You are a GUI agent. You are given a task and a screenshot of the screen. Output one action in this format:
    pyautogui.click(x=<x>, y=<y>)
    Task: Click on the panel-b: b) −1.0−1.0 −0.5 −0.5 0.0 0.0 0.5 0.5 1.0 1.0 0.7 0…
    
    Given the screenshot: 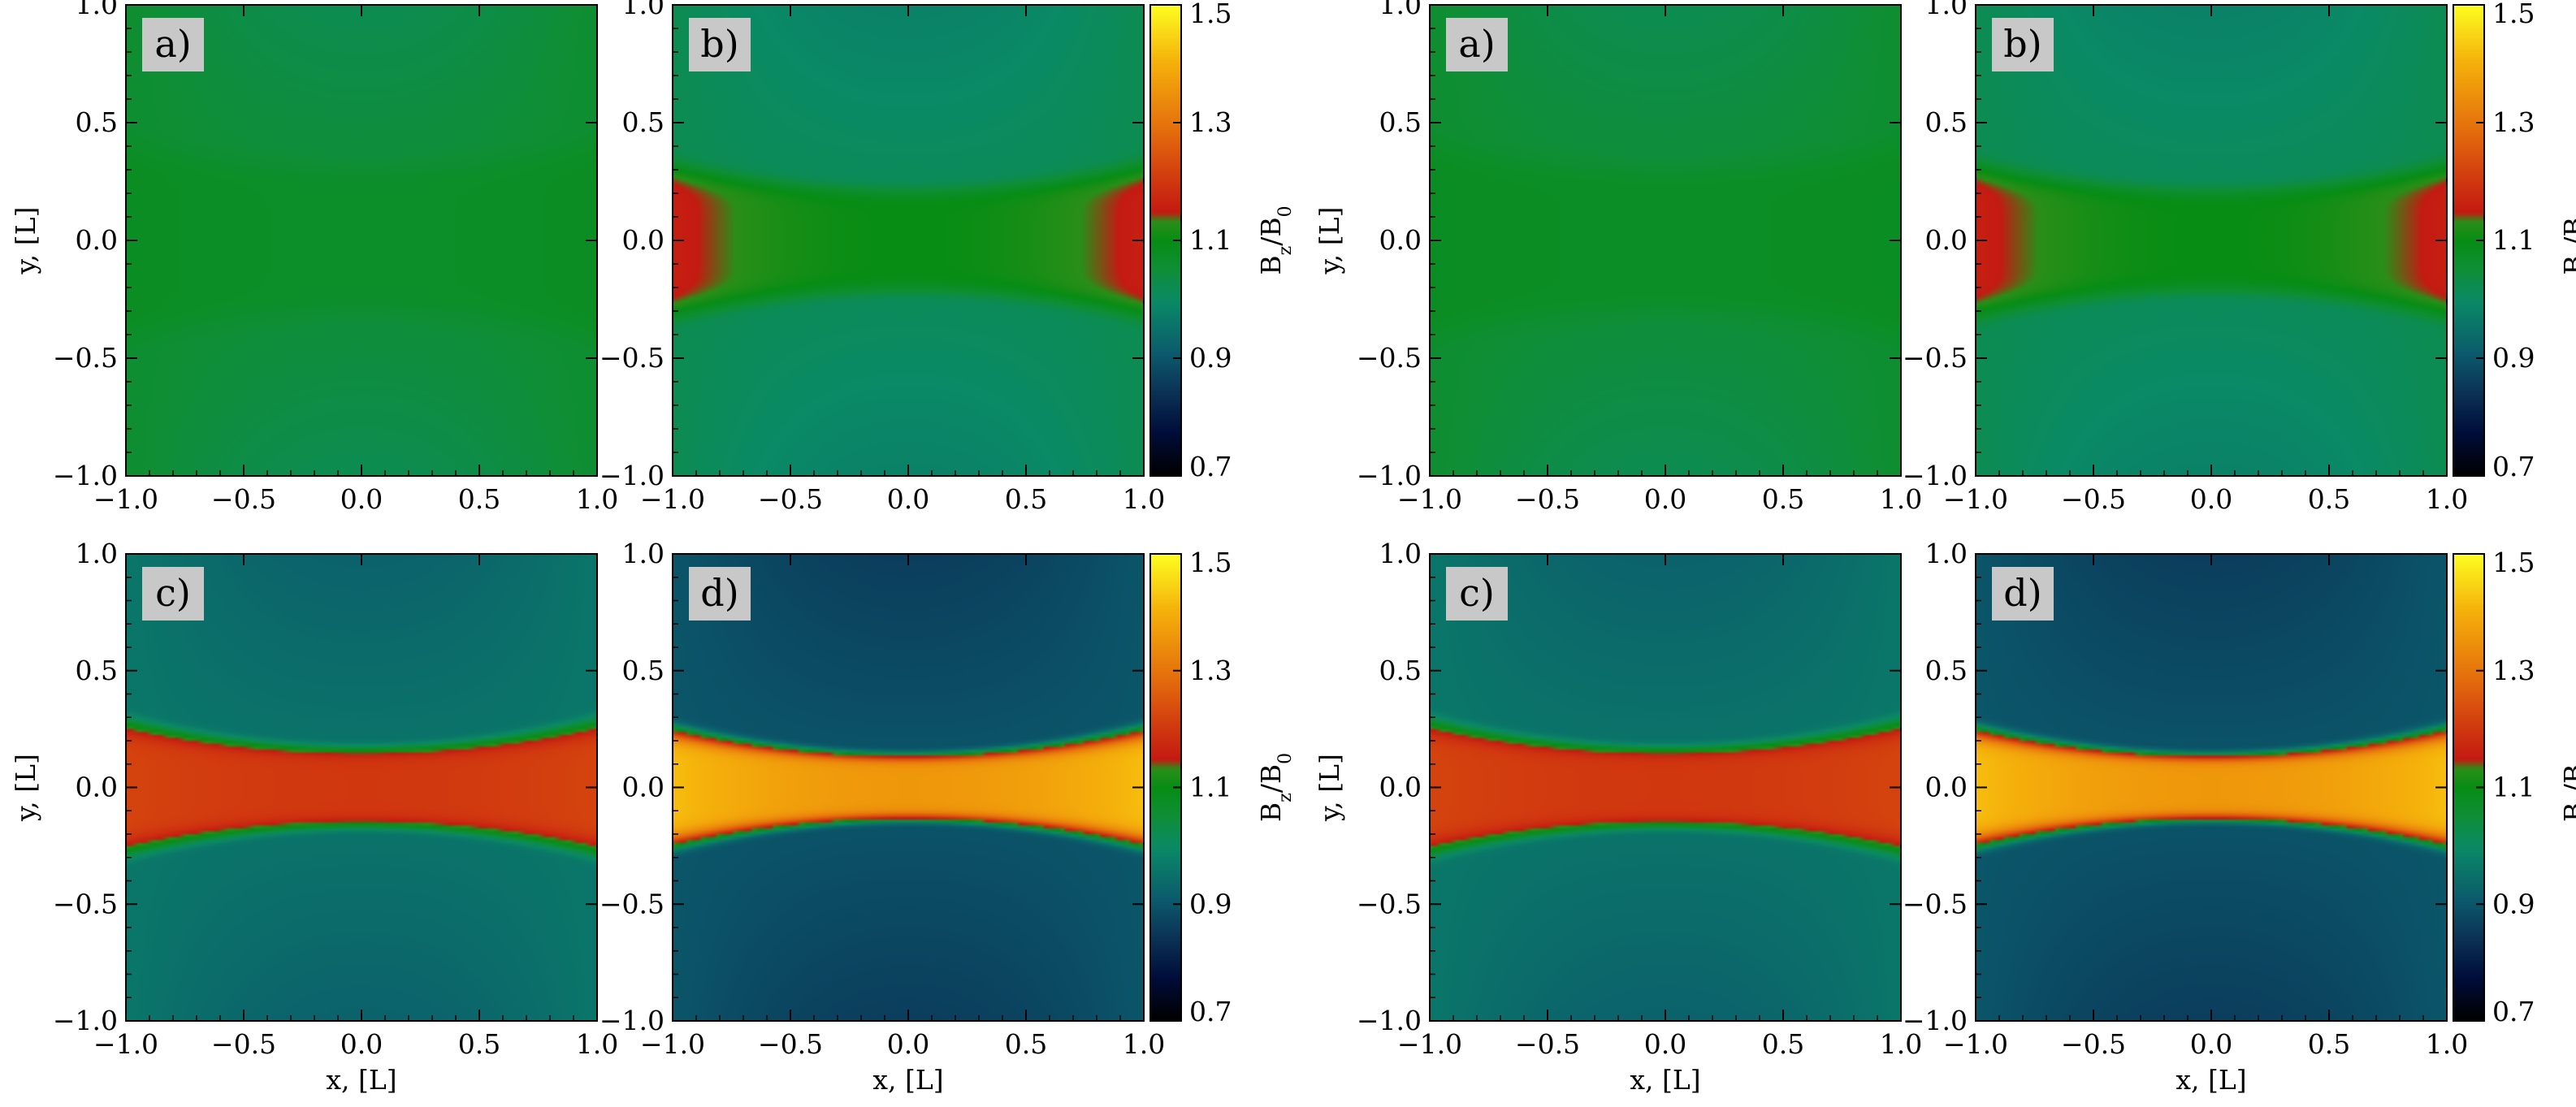 What is the action you would take?
    pyautogui.click(x=2239, y=257)
    